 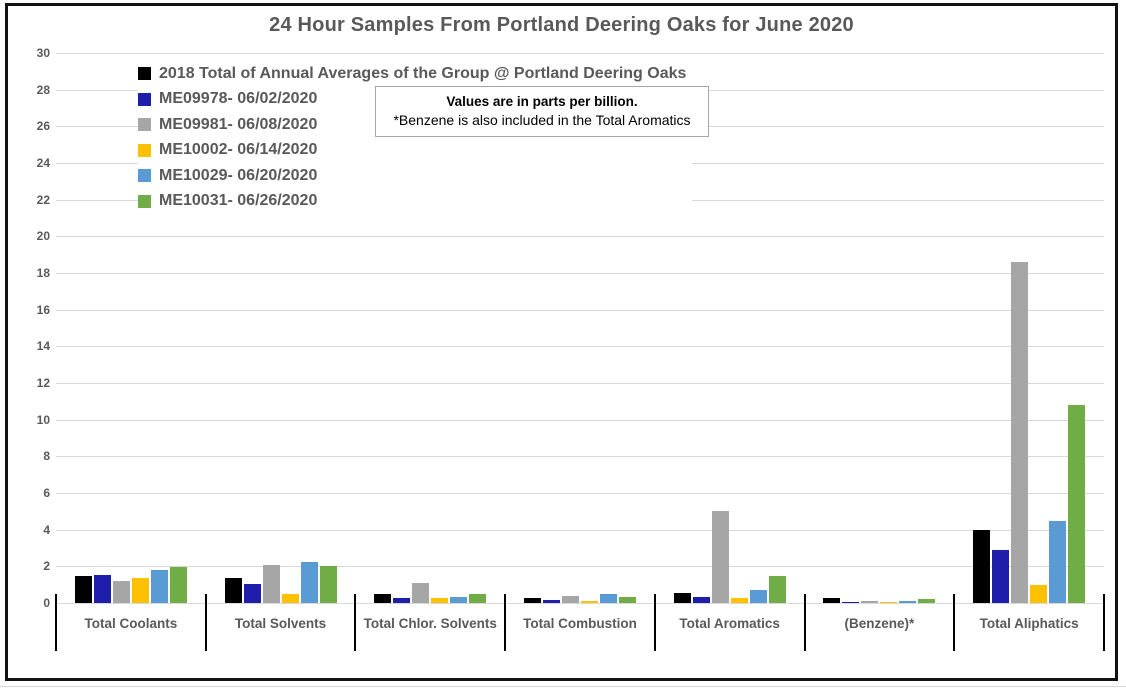 I want to click on y-axis-tick-label: 6, so click(x=46, y=493).